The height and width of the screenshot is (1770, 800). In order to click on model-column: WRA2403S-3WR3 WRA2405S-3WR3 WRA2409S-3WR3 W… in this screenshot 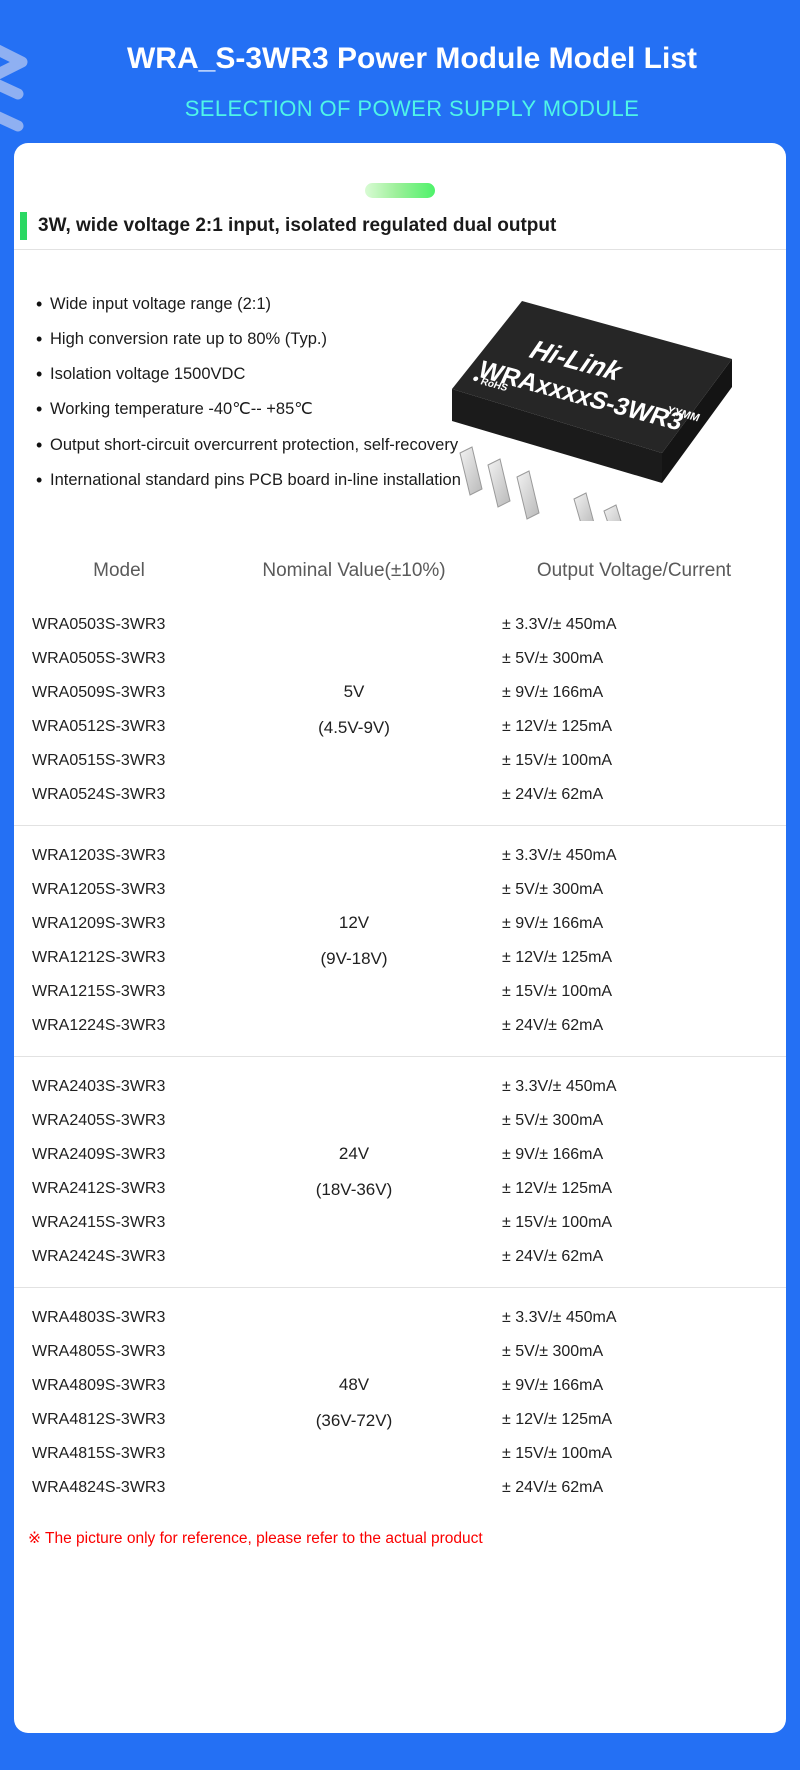, I will do `click(119, 1172)`.